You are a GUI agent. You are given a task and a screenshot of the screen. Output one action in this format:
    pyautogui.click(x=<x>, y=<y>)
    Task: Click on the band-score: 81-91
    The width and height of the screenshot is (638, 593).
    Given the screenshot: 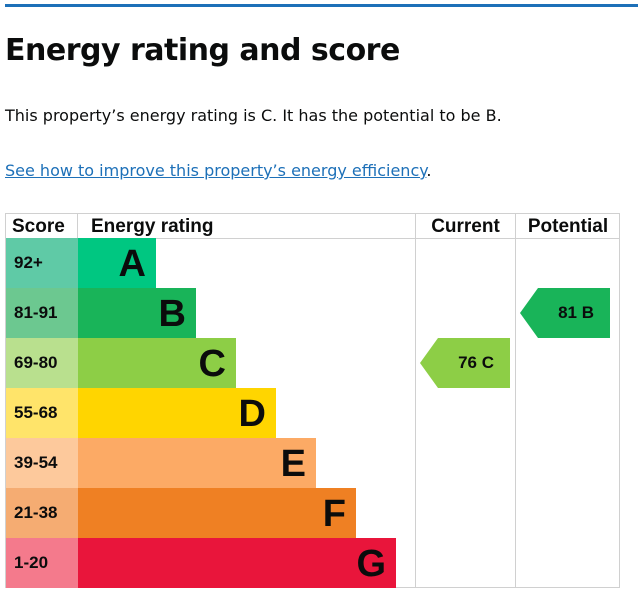 What is the action you would take?
    pyautogui.click(x=42, y=313)
    